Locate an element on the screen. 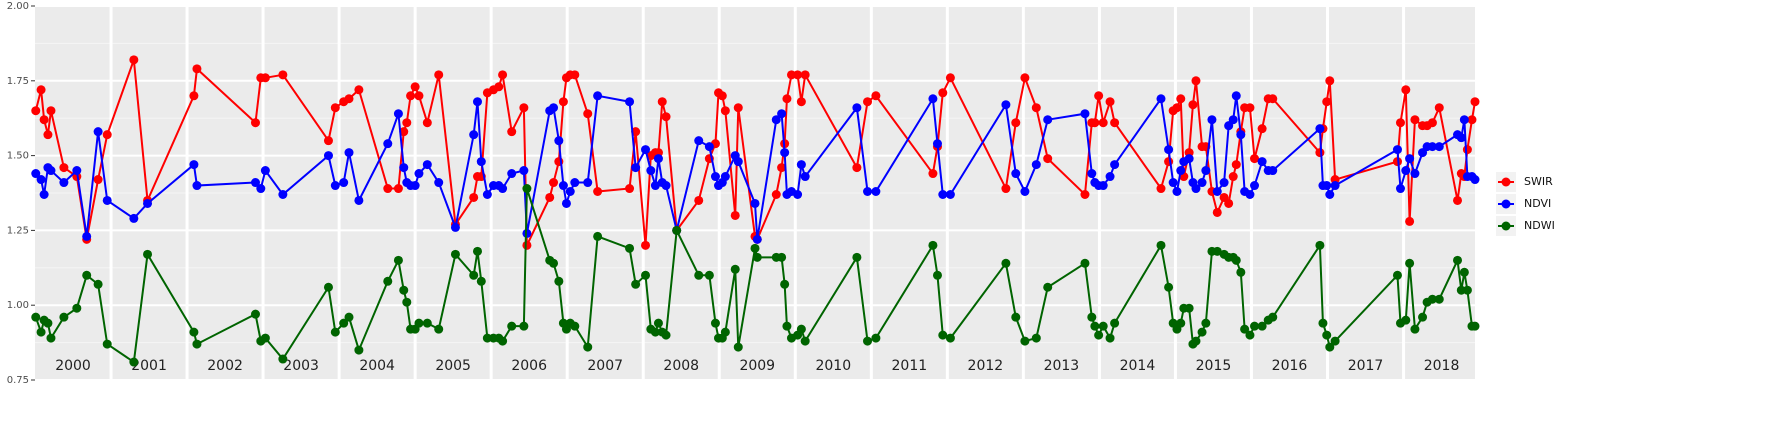 Image resolution: width=1773 pixels, height=442 pixels. year-label: 2000 is located at coordinates (73, 366).